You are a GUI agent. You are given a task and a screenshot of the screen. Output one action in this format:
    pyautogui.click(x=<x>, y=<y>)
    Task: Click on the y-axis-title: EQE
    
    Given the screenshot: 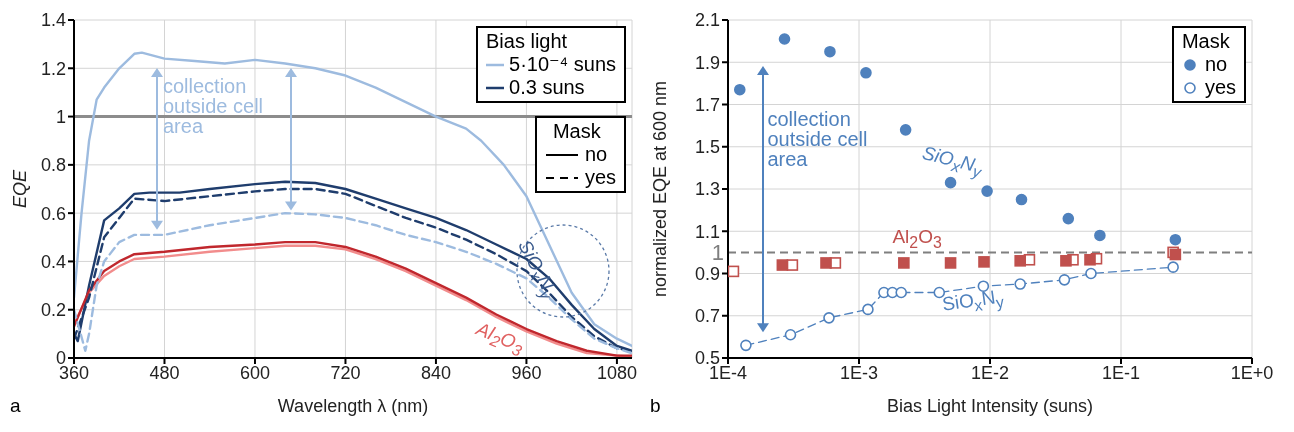 What is the action you would take?
    pyautogui.click(x=20, y=189)
    